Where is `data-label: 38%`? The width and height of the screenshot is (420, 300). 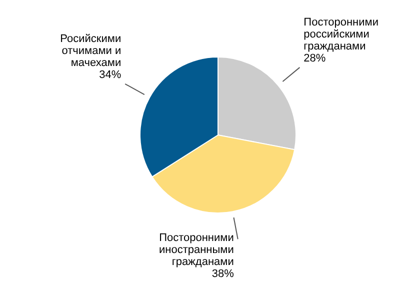
data-label: 38% is located at coordinates (223, 274).